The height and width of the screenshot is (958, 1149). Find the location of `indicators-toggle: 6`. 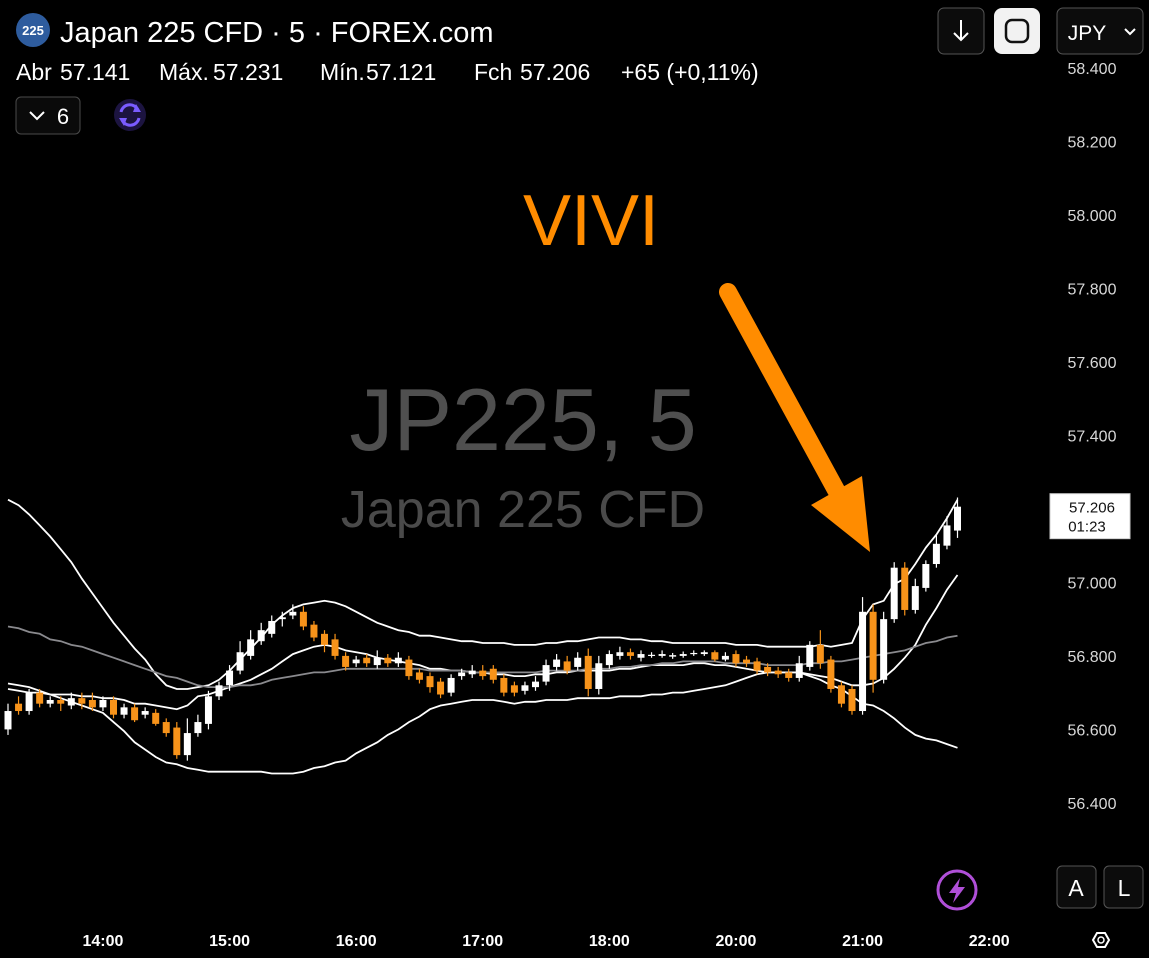

indicators-toggle: 6 is located at coordinates (48, 115).